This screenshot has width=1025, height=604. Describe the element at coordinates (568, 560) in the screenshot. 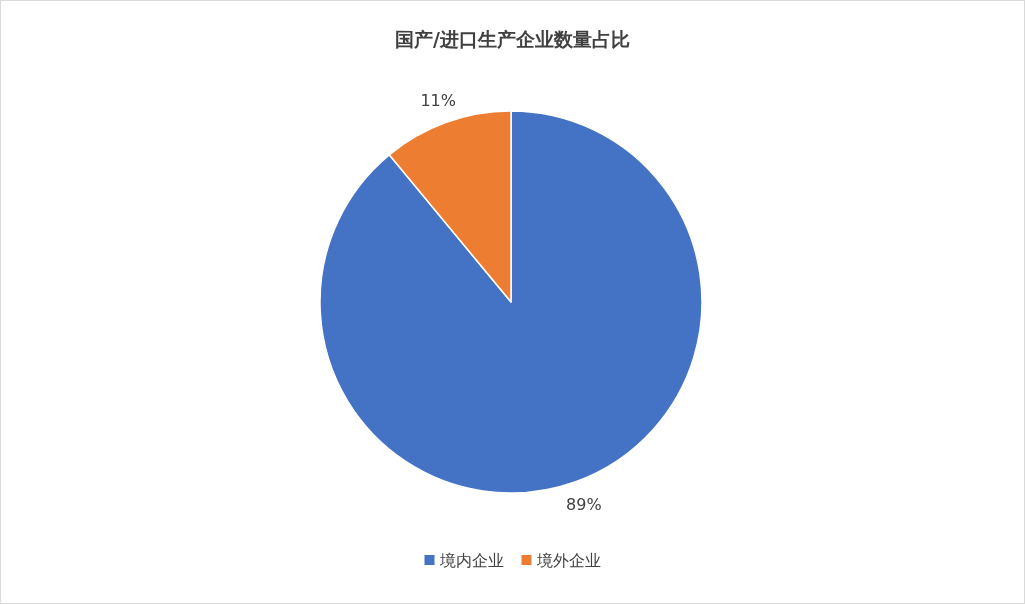

I see `legend-label: 境外企业` at that location.